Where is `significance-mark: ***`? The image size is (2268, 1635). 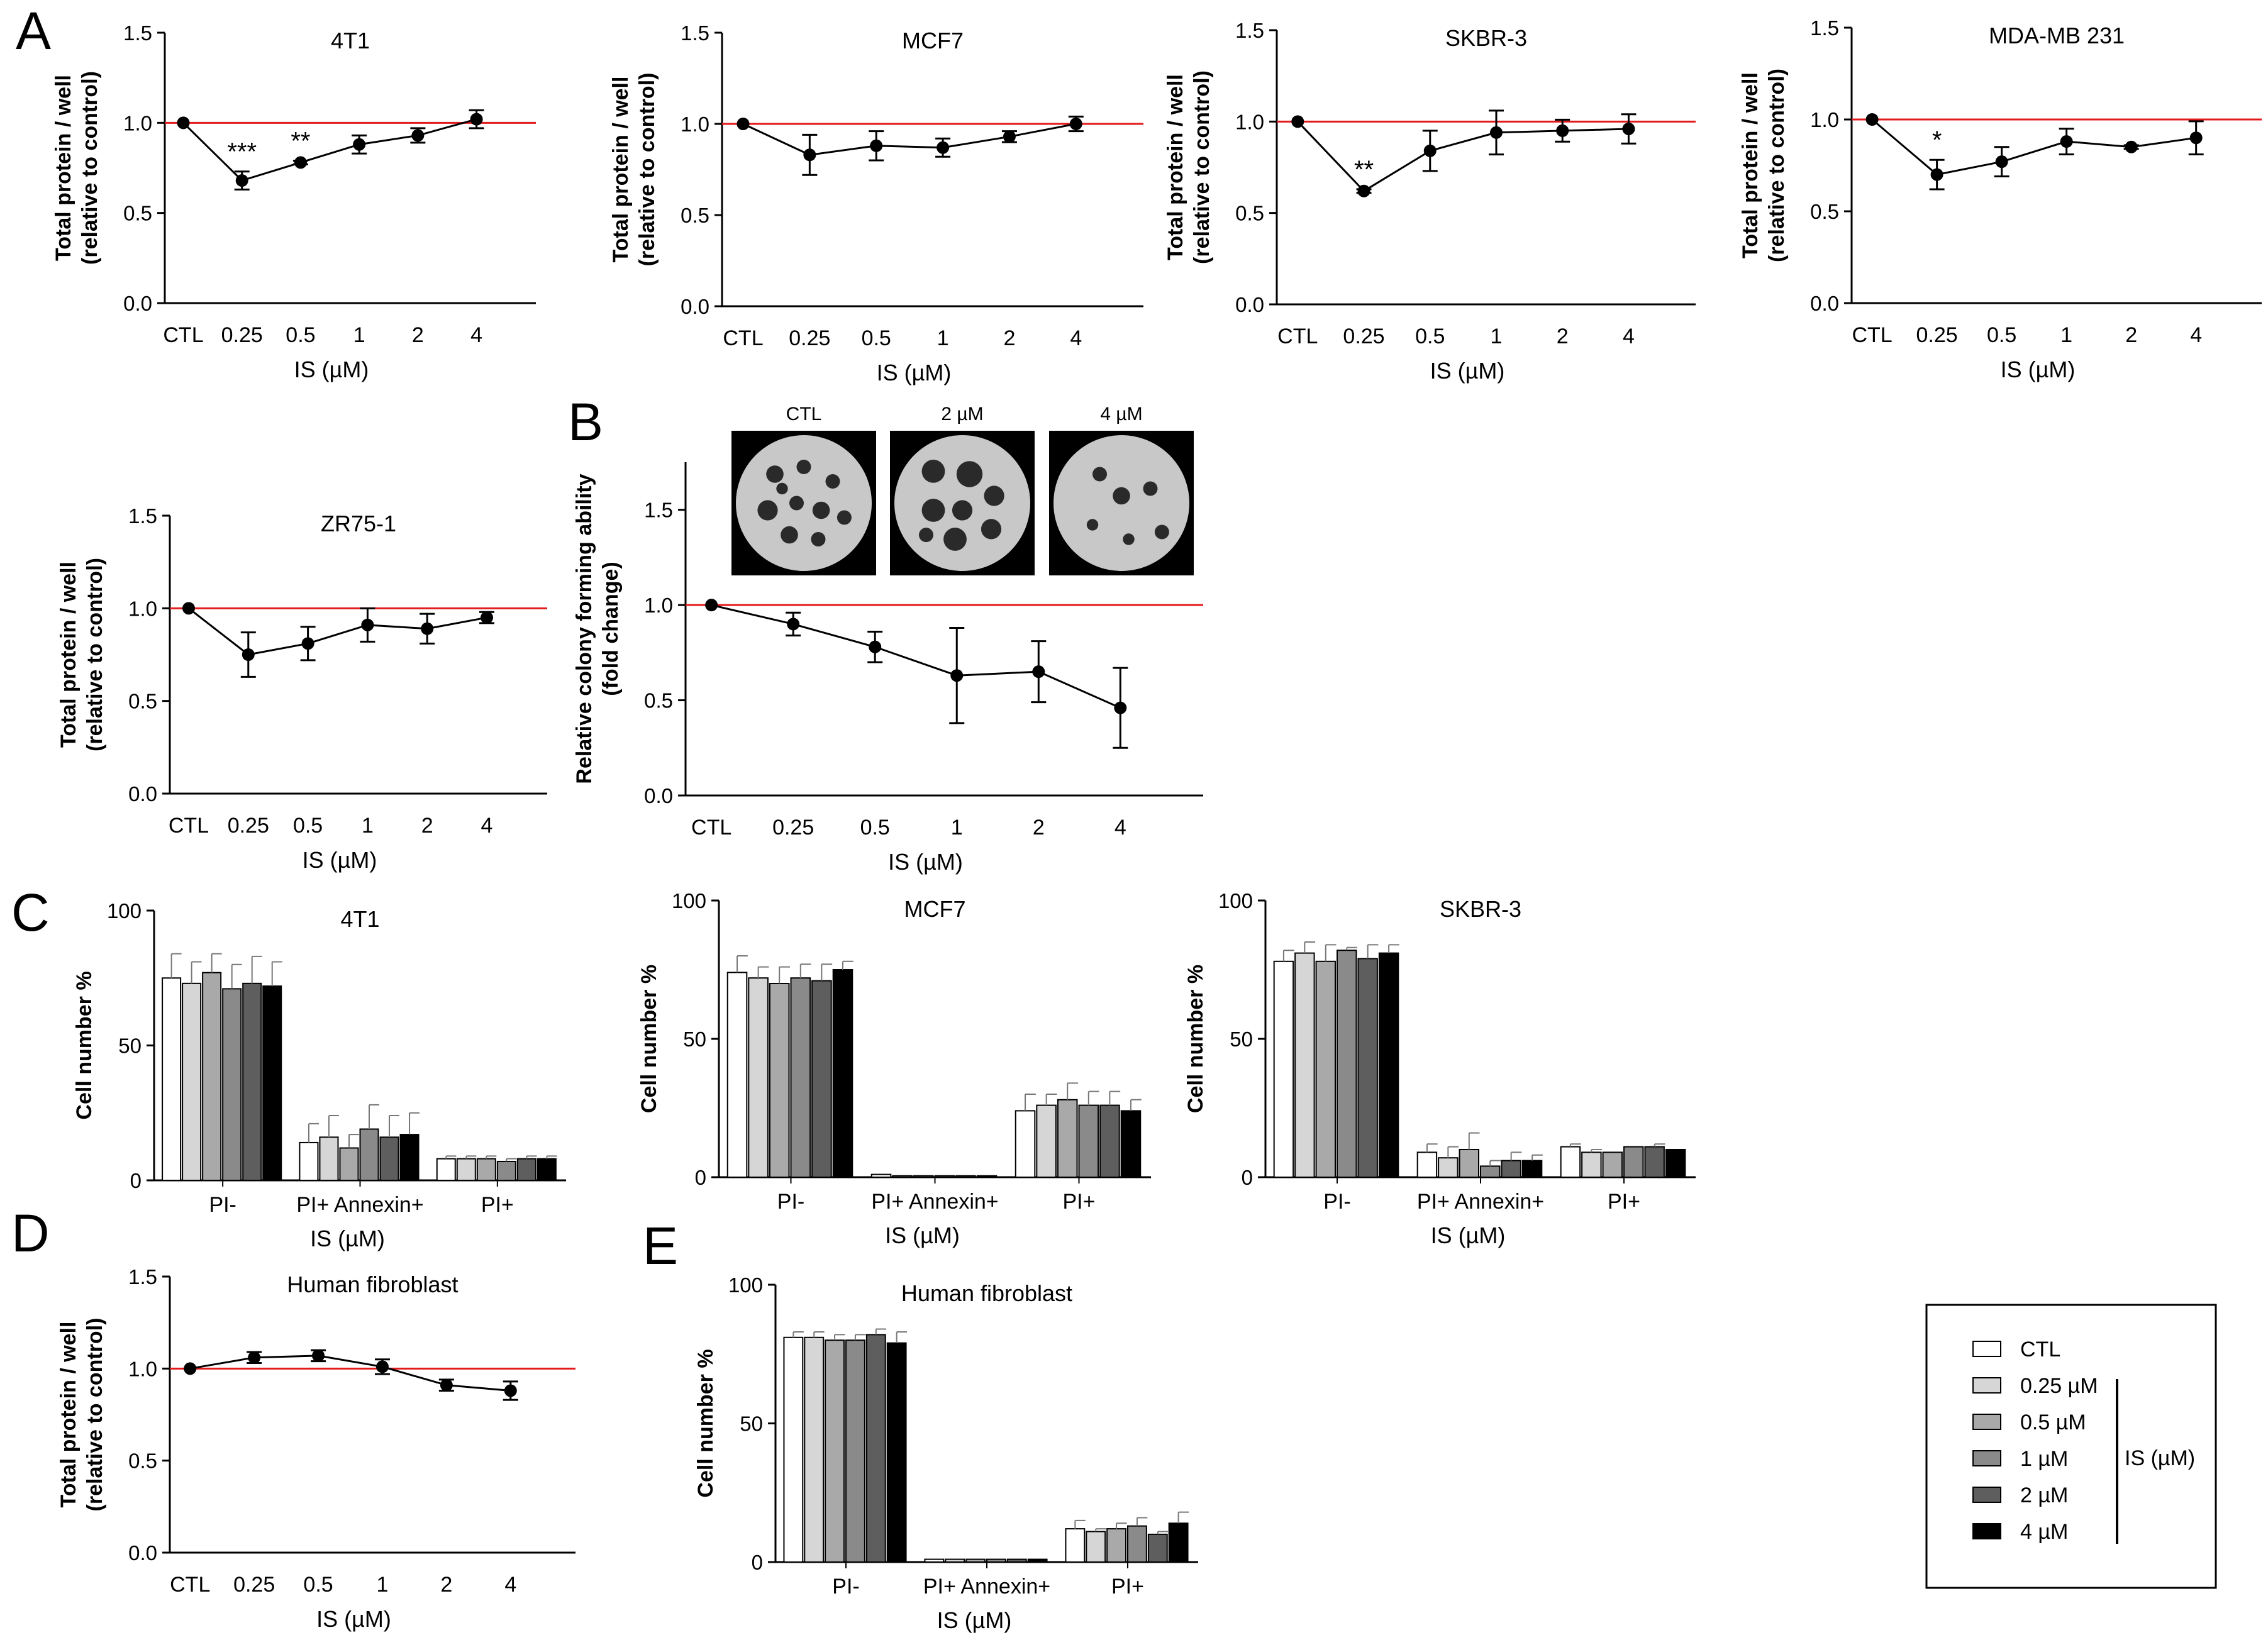
significance-mark: *** is located at coordinates (242, 152).